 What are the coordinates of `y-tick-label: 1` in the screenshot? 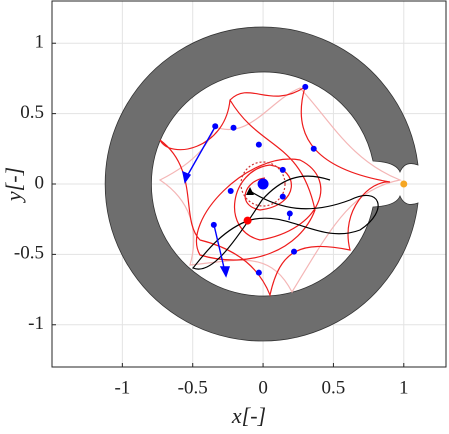 It's located at (40, 42).